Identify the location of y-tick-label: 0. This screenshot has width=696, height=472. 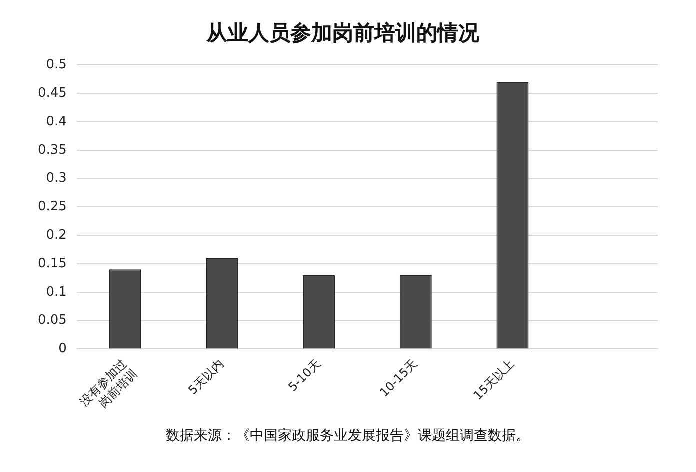
(62, 349).